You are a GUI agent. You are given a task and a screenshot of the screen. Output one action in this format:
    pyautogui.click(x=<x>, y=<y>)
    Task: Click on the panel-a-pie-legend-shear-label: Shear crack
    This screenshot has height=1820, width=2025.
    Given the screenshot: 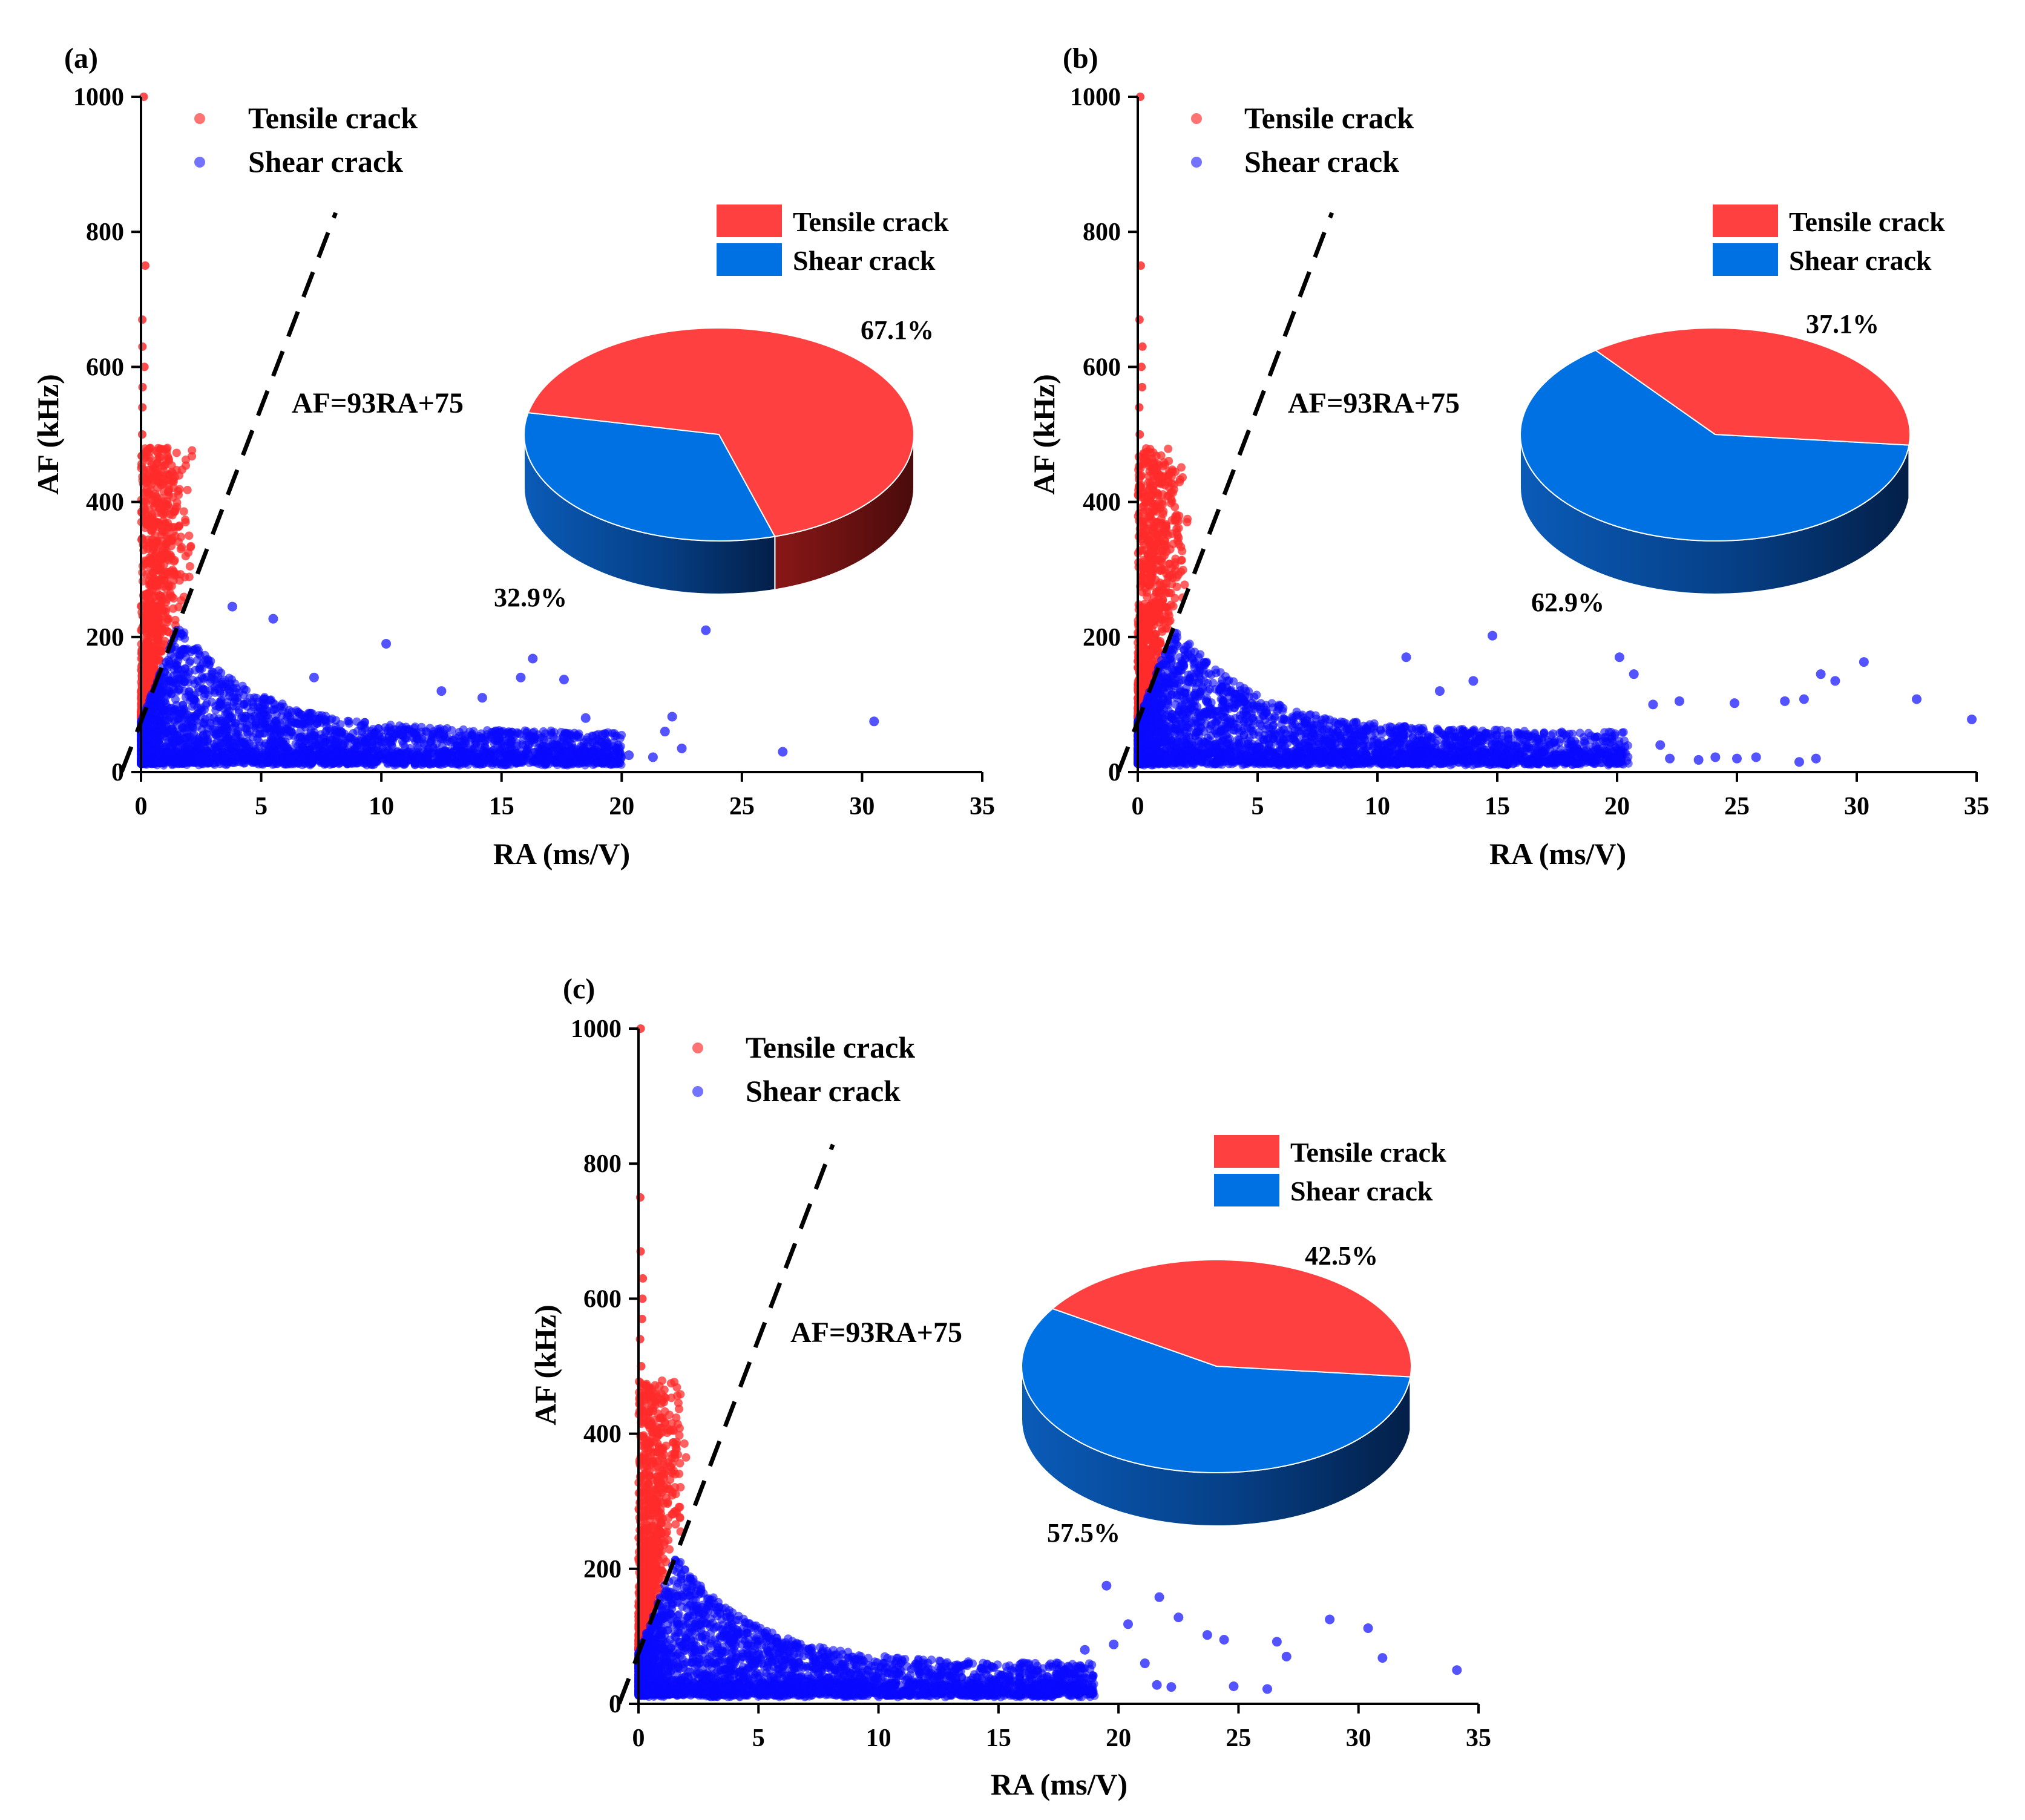 What is the action you would take?
    pyautogui.click(x=864, y=260)
    